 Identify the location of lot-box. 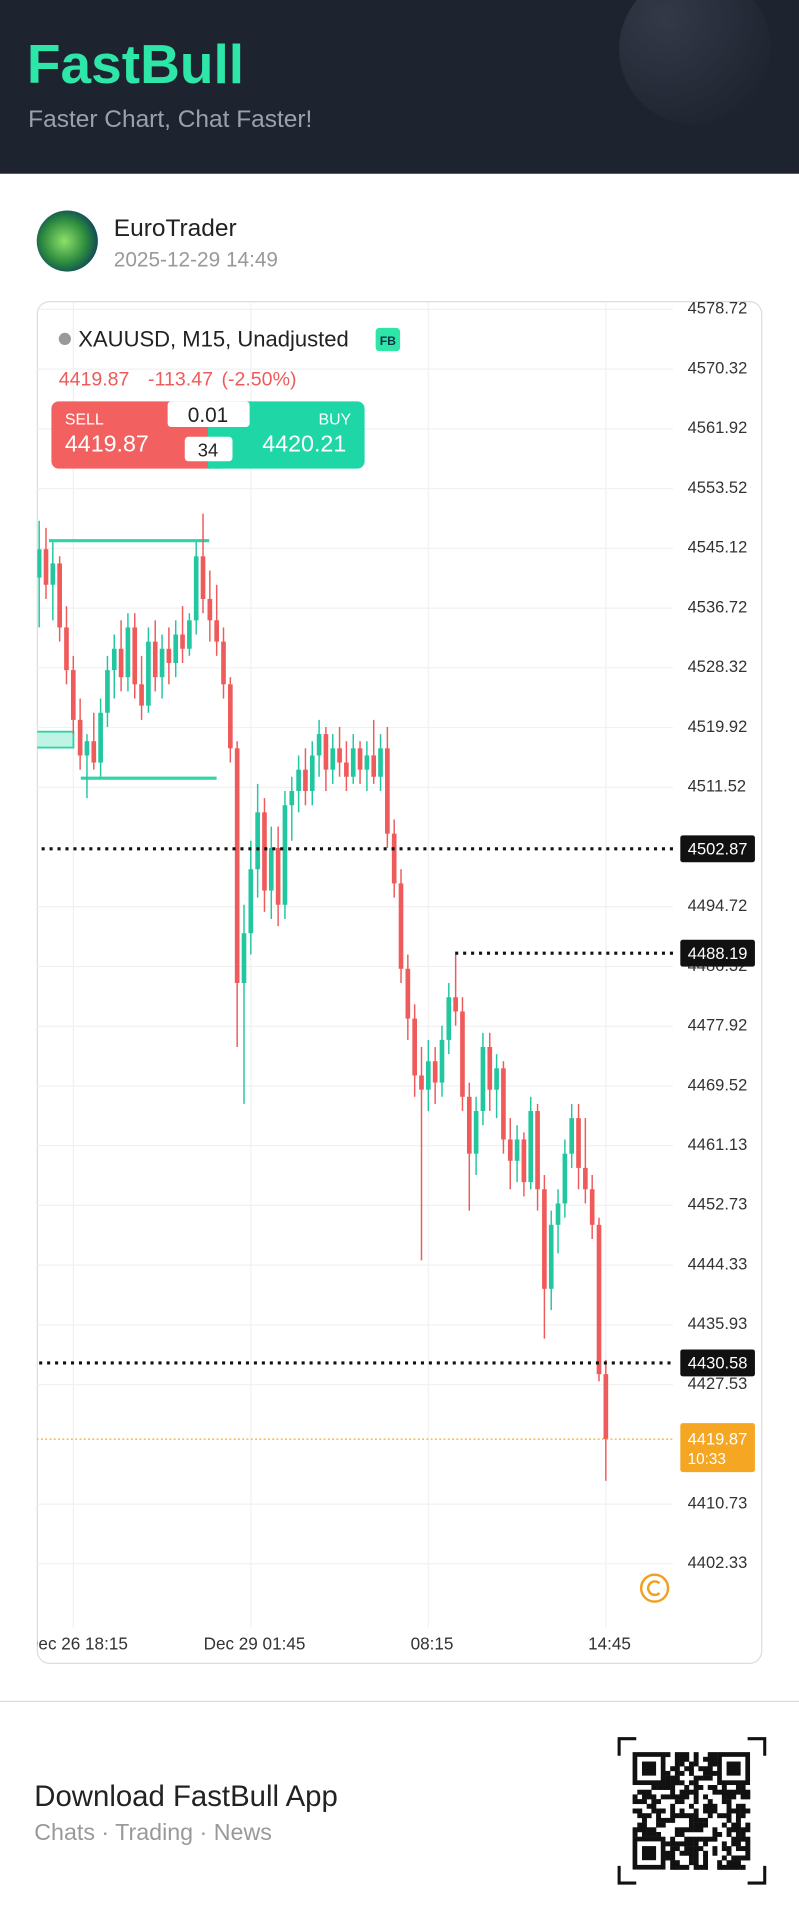
(208, 414).